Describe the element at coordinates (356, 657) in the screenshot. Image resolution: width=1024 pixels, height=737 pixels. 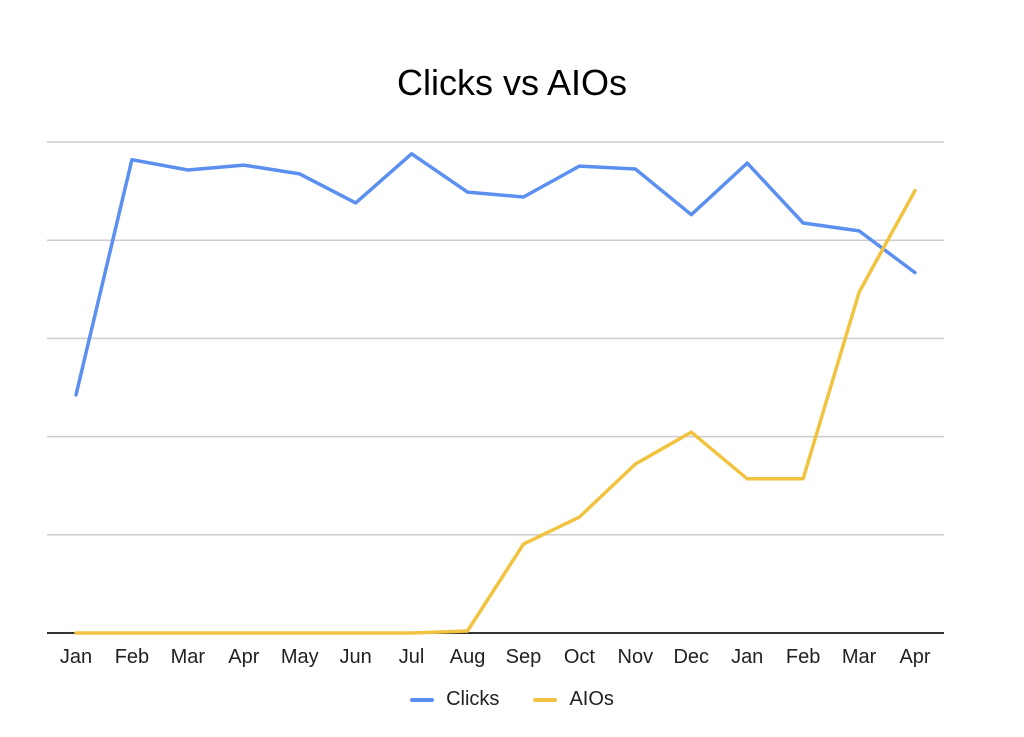
I see `x-tick-label: Jun` at that location.